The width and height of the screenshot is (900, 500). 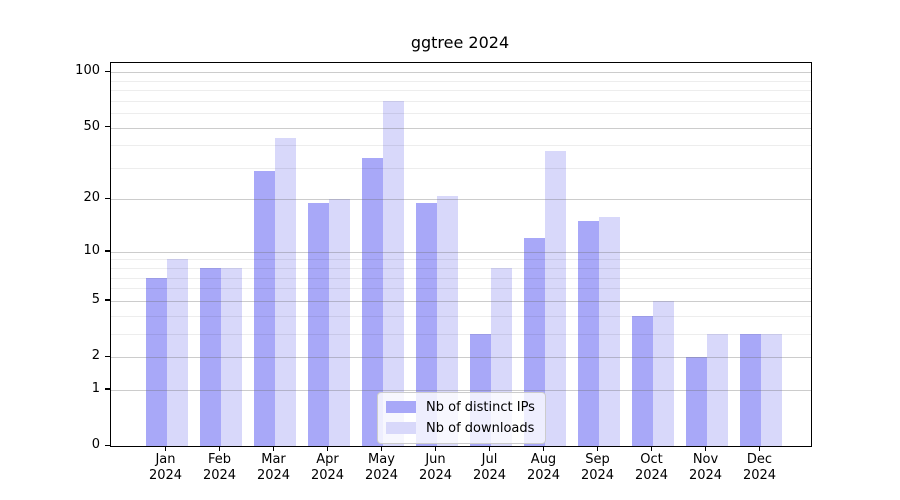 I want to click on x-tick-label-may: May 2024, so click(x=381, y=467).